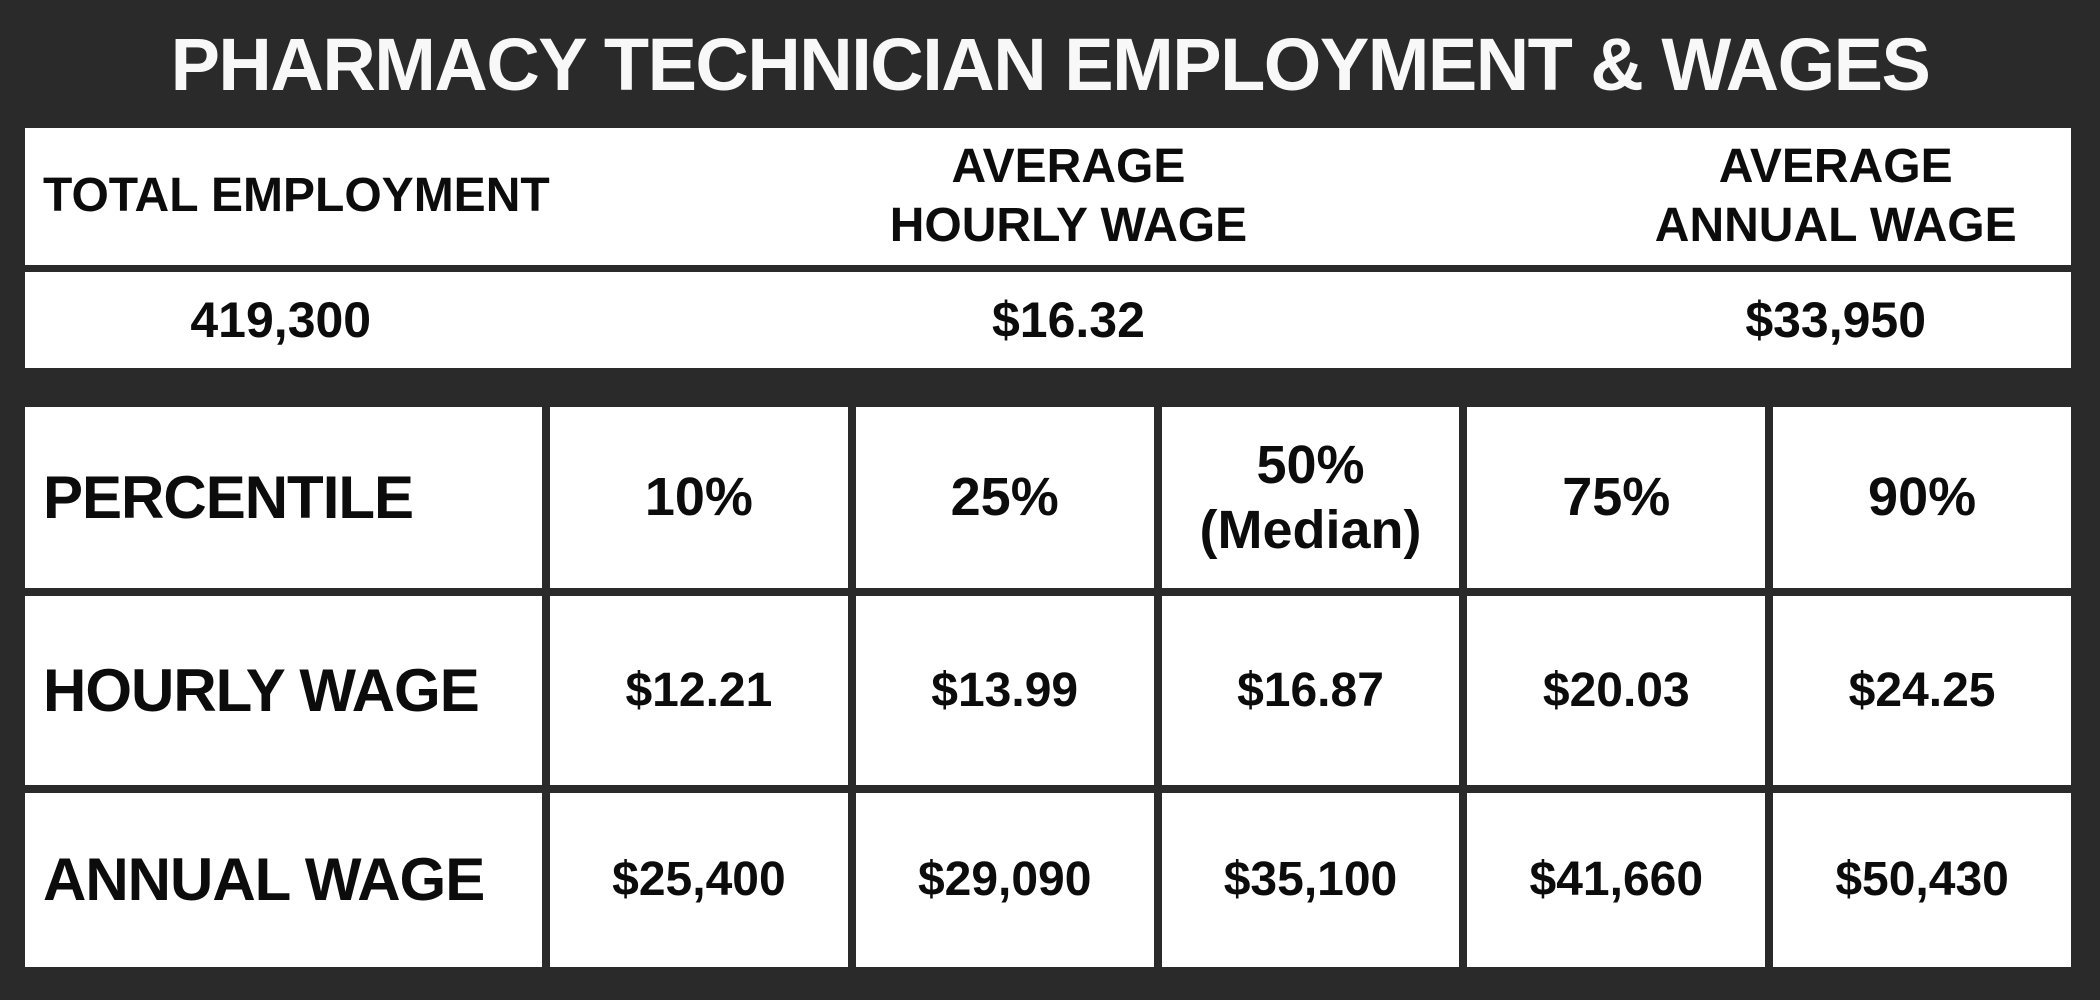  Describe the element at coordinates (1068, 225) in the screenshot. I see `average-hourly-wage-header-line2: HOURLY WAGE` at that location.